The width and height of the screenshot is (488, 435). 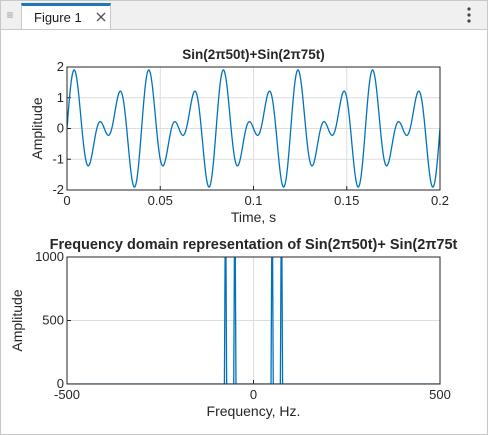 I want to click on vertical-dots-icon, so click(x=469, y=15).